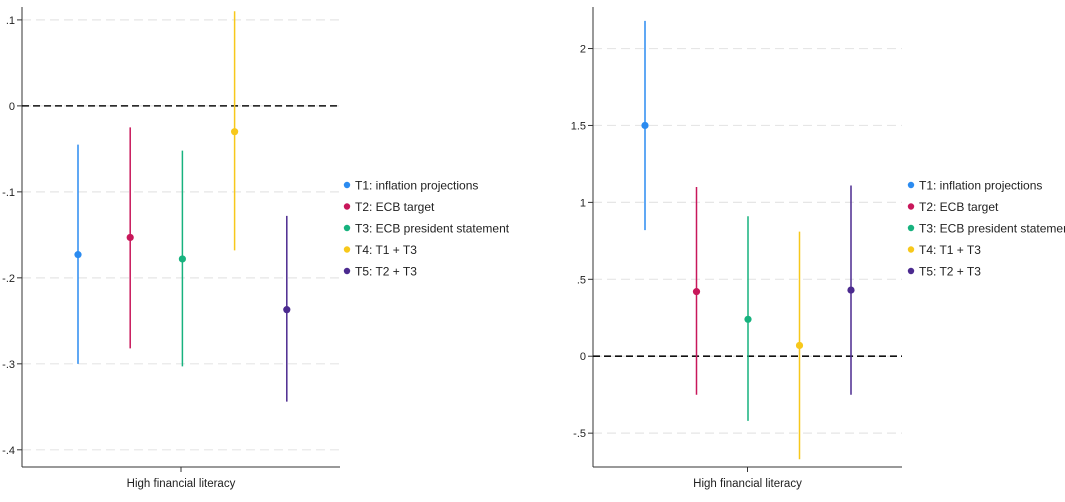 This screenshot has width=1065, height=502. I want to click on y-tick-label: -.4, so click(8, 451).